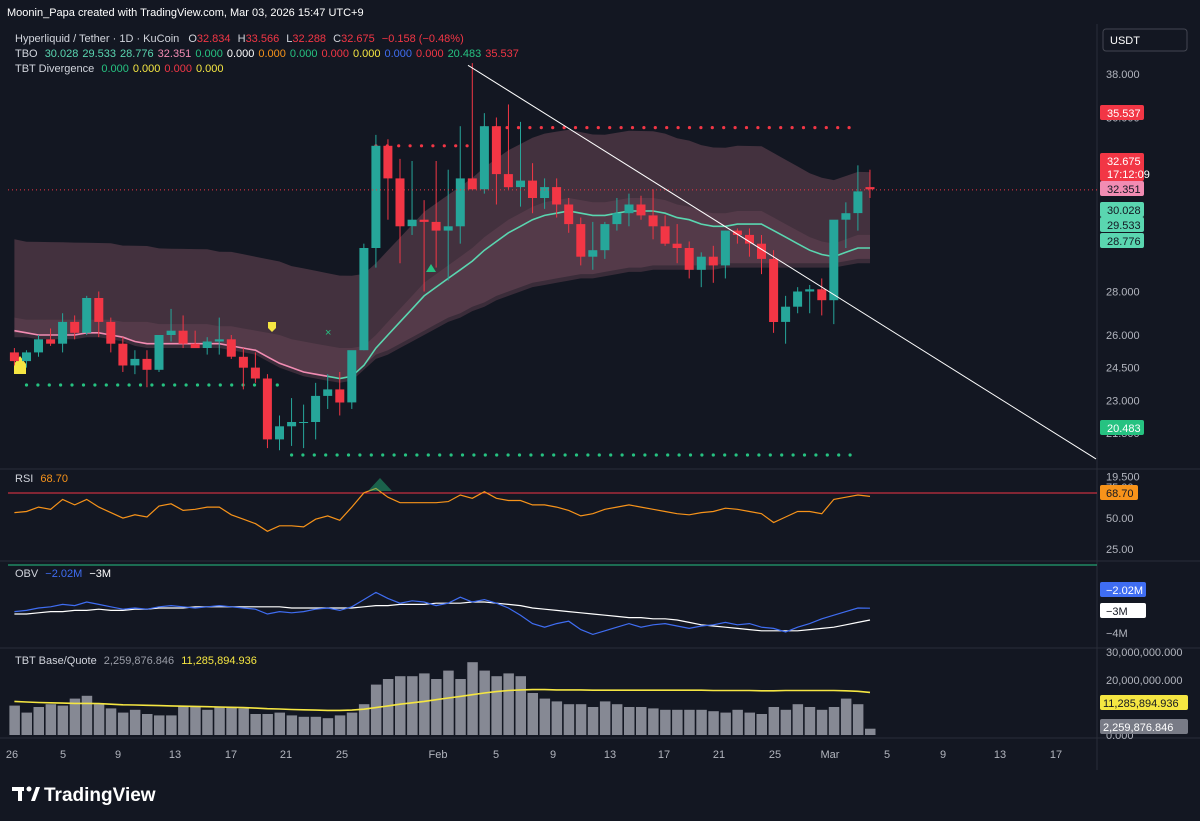 The height and width of the screenshot is (826, 1200). I want to click on bq-bar-Mar 12, so click(557, 718).